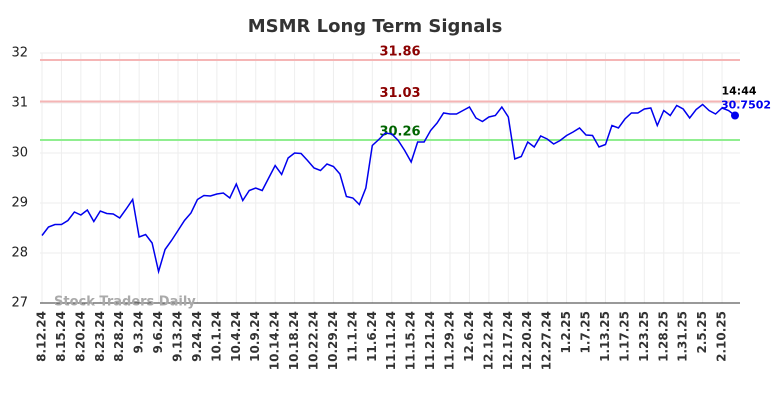 The height and width of the screenshot is (402, 784). What do you see at coordinates (527, 340) in the screenshot?
I see `x-tick-label: 12.20.24` at bounding box center [527, 340].